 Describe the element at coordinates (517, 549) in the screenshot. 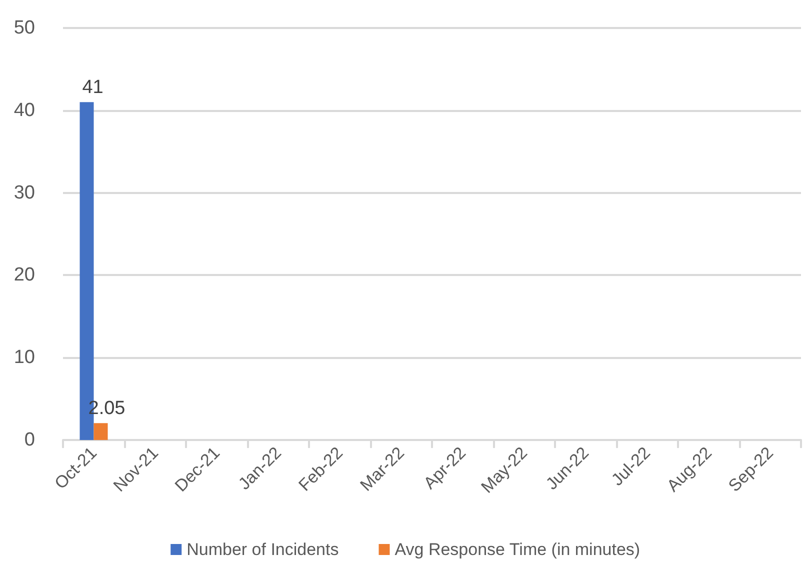

I see `legend-label: Avg Response Time (in minutes)` at that location.